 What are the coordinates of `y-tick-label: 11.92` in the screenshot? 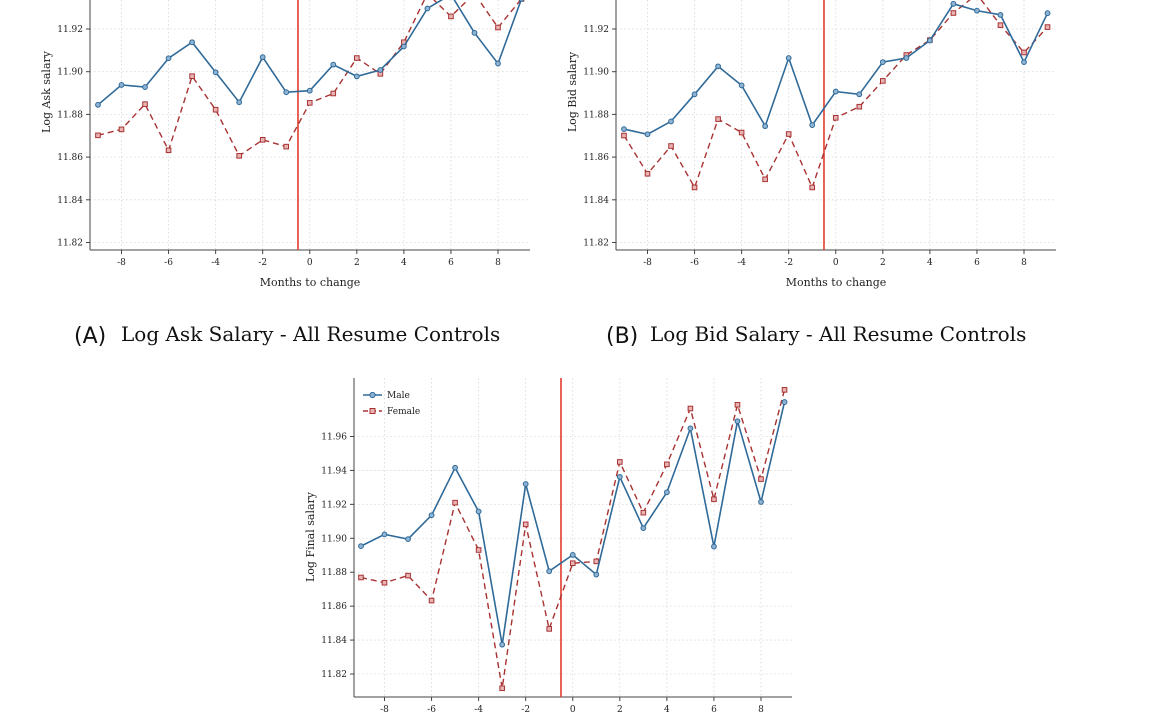 It's located at (596, 30).